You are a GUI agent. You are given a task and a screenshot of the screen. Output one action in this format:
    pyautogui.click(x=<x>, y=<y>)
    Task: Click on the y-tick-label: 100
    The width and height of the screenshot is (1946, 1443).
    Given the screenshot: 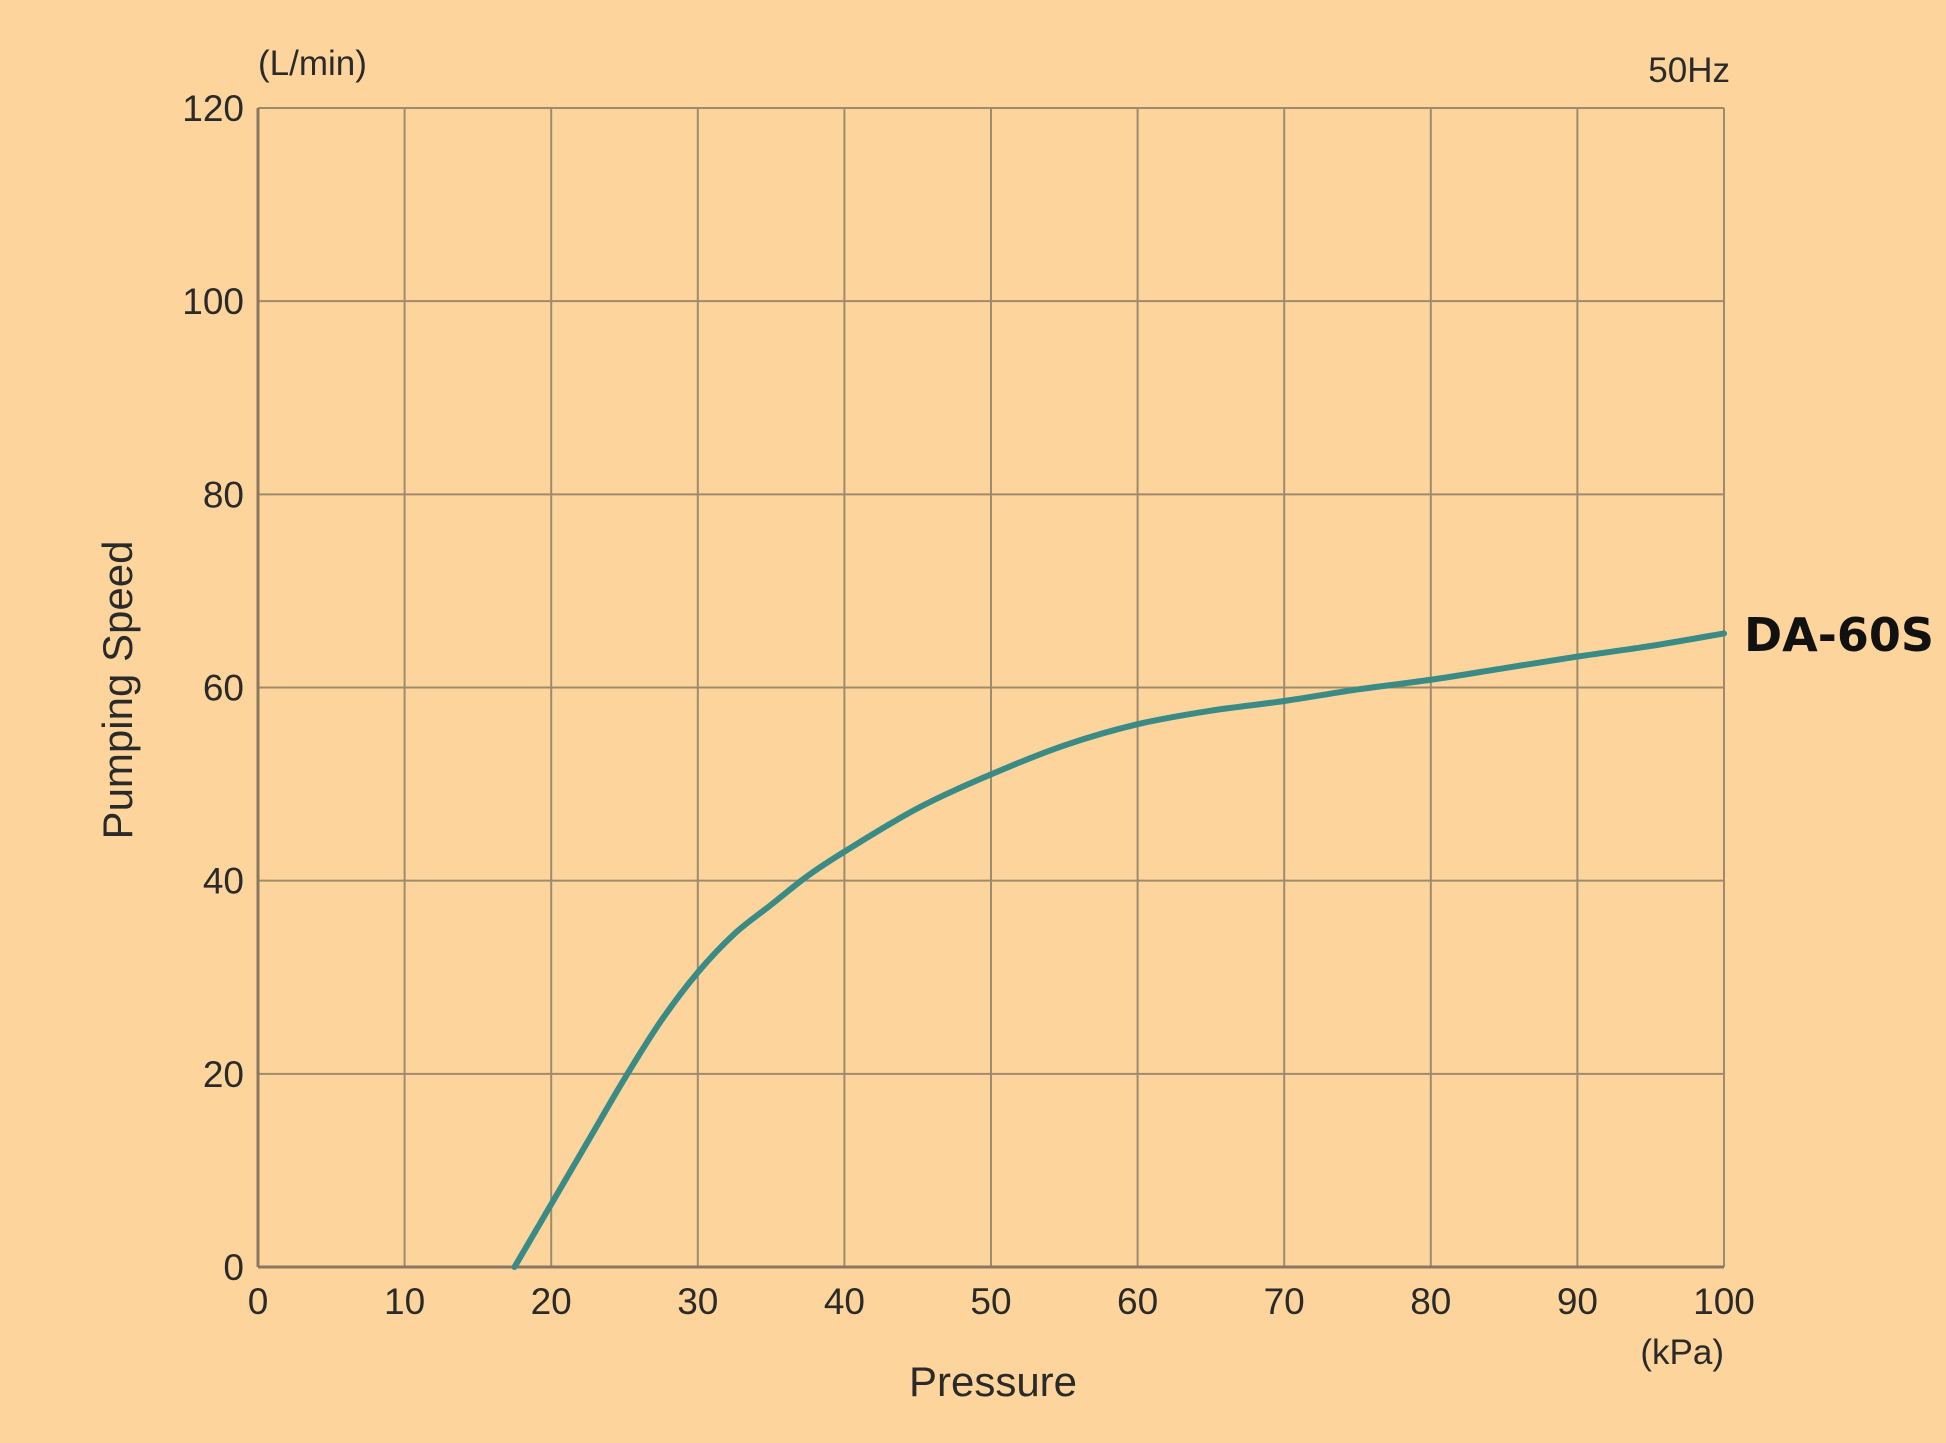 What is the action you would take?
    pyautogui.click(x=213, y=301)
    